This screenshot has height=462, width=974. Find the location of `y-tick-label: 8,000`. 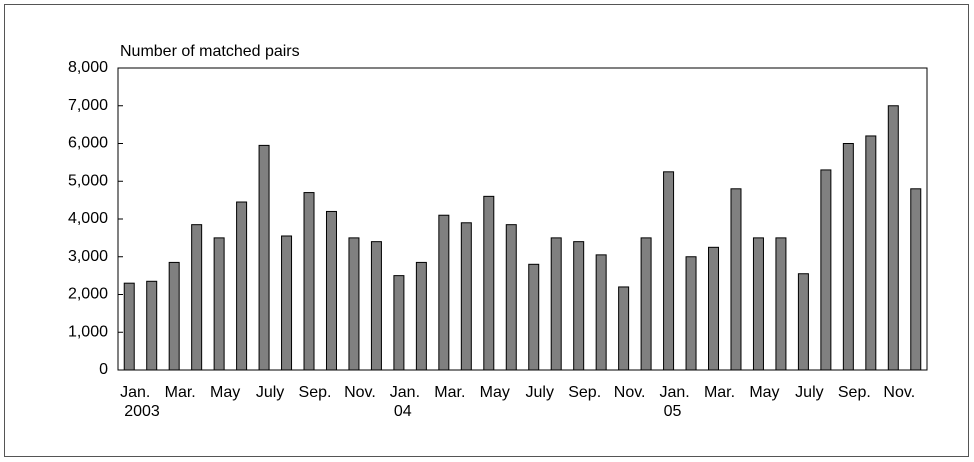

y-tick-label: 8,000 is located at coordinates (88, 67).